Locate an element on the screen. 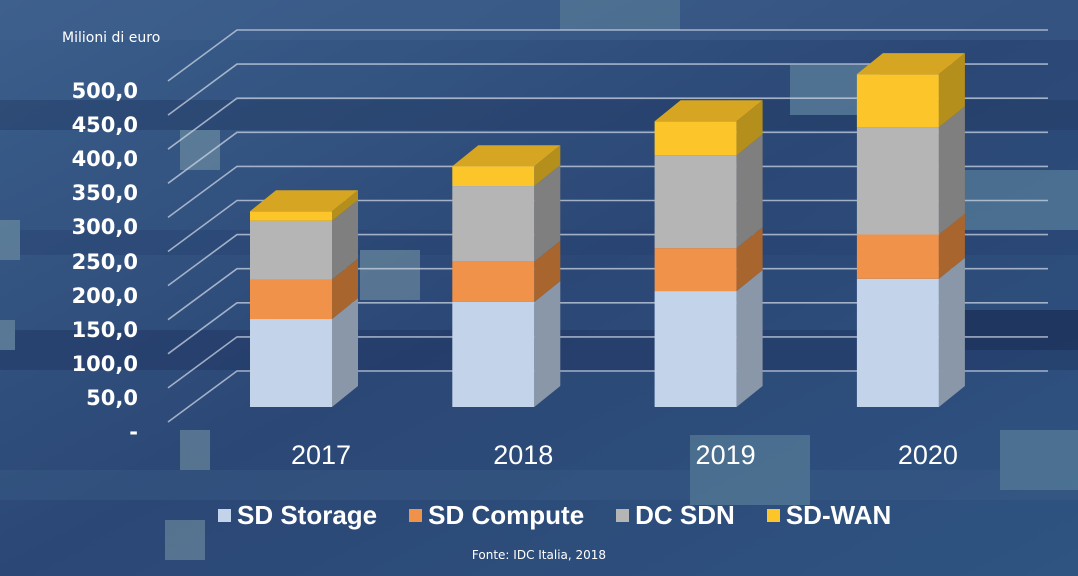 This screenshot has width=1078, height=576. y-tick-label: 400,0 is located at coordinates (104, 159).